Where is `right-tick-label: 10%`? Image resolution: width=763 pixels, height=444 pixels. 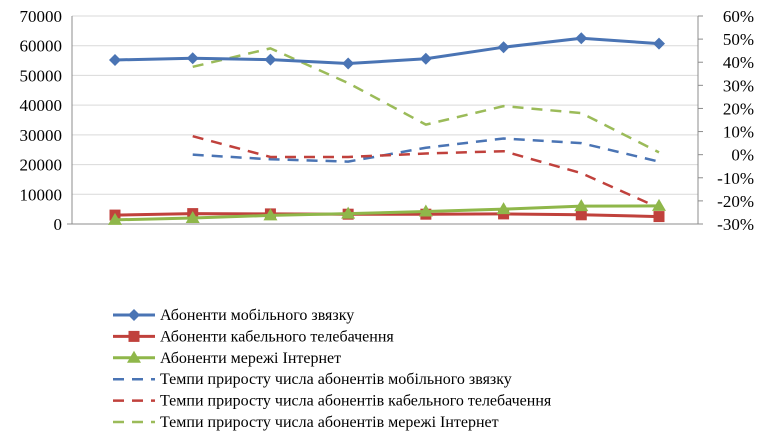 right-tick-label: 10% is located at coordinates (738, 132).